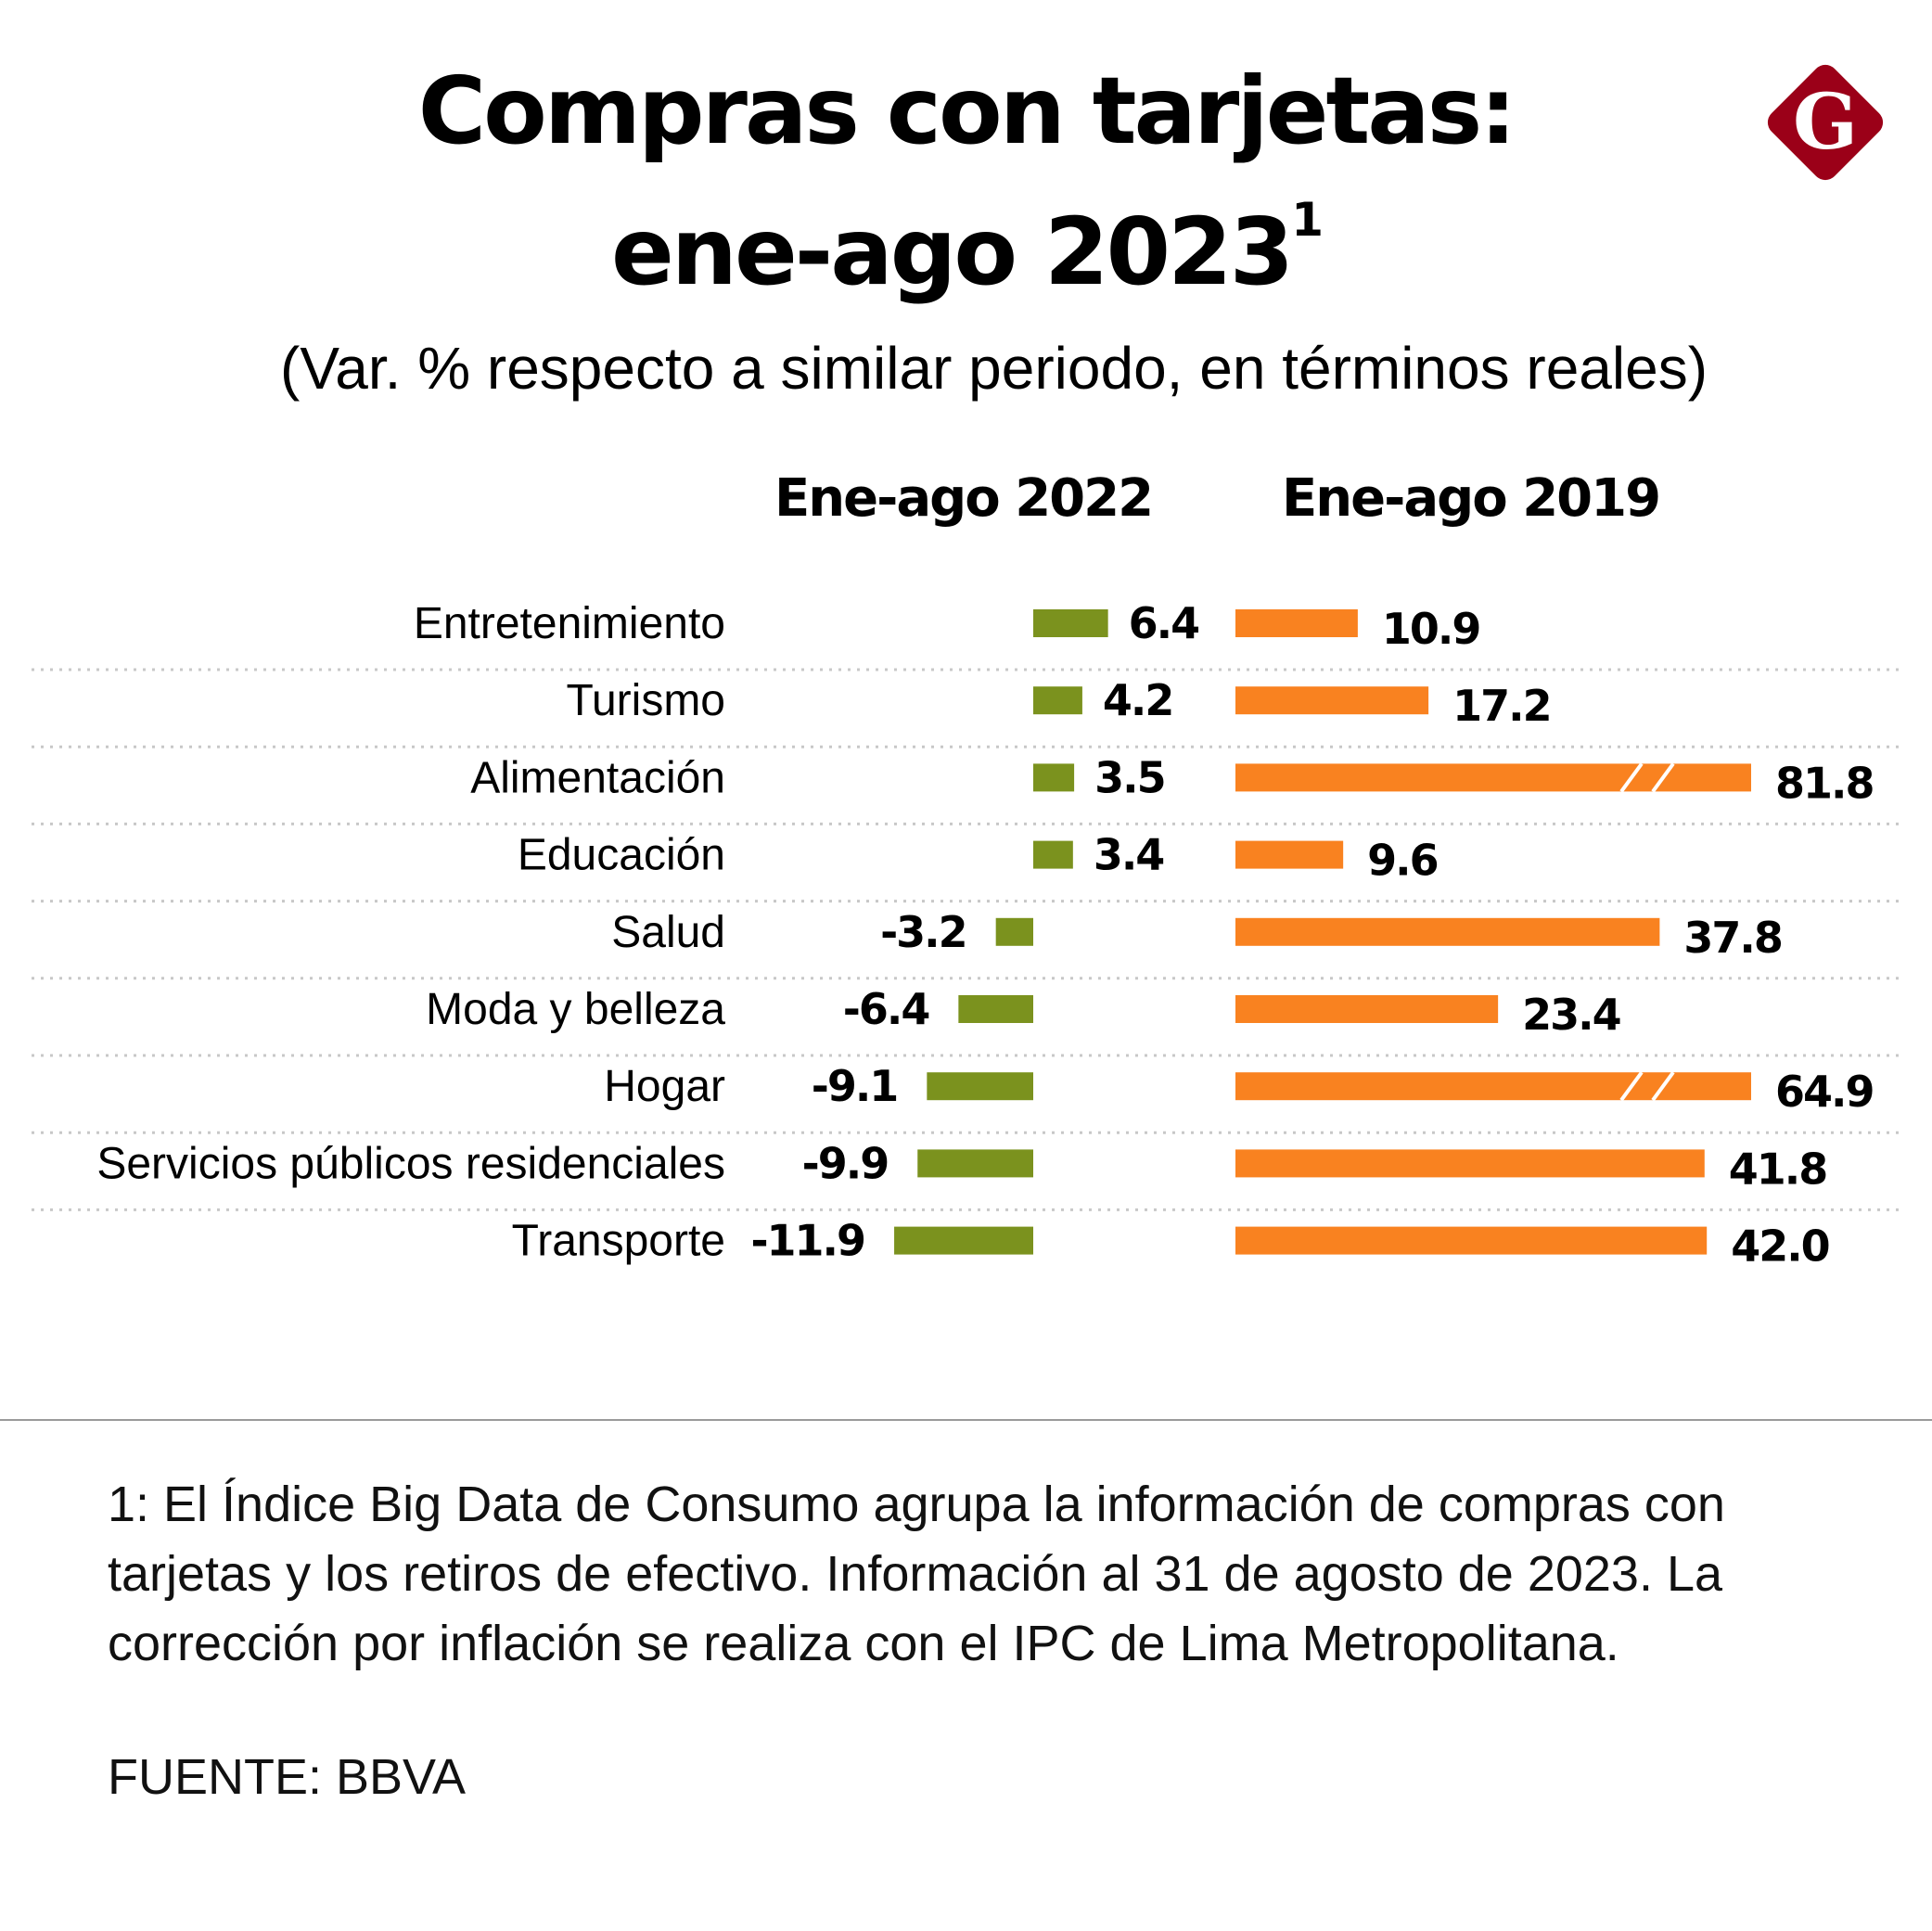 This screenshot has height=1931, width=1932. What do you see at coordinates (287, 1777) in the screenshot?
I see `source-credit: FUENTE: BBVA` at bounding box center [287, 1777].